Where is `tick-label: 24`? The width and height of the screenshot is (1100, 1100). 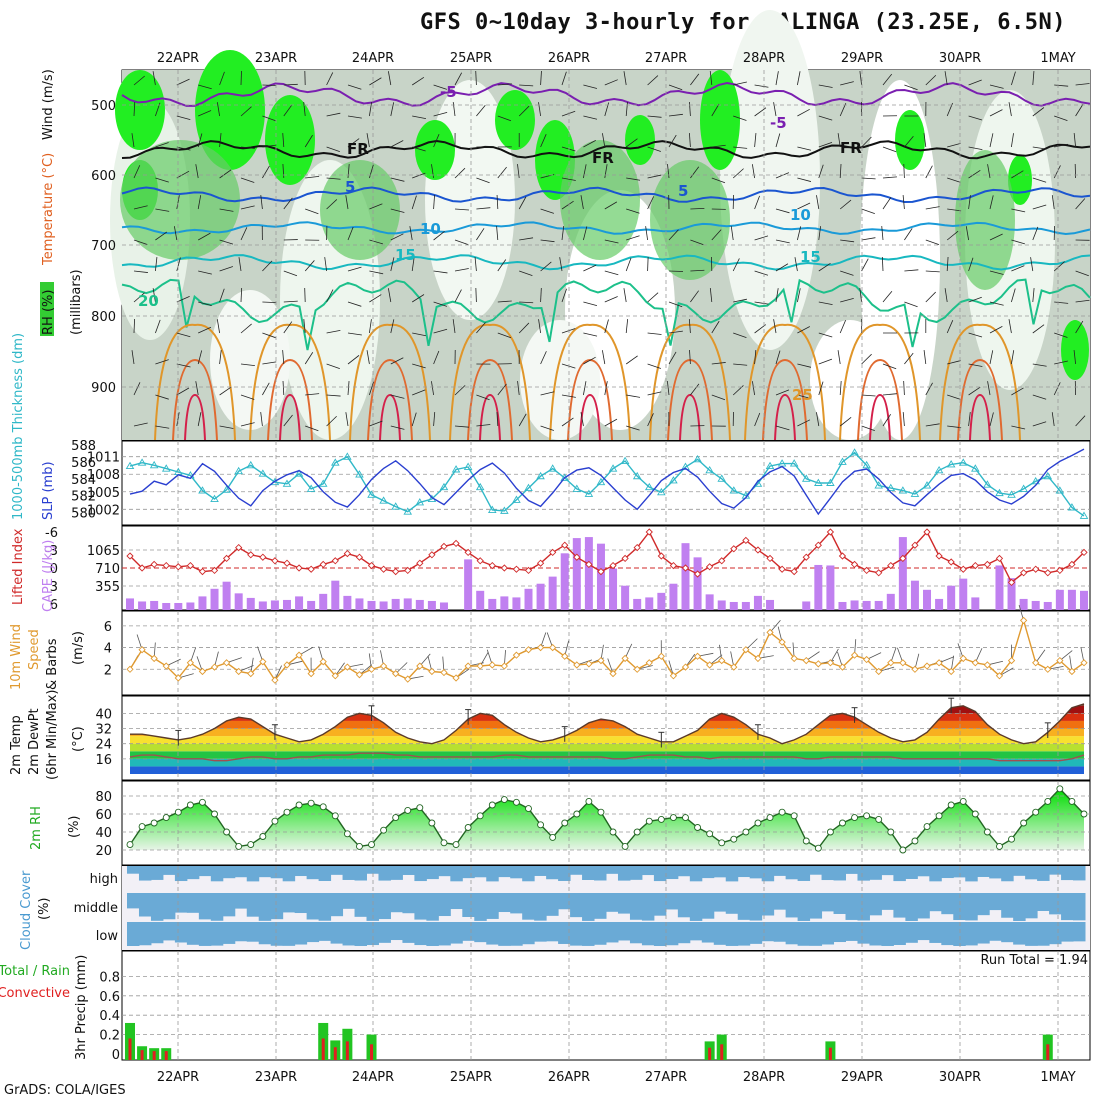
tick-label: 24 is located at coordinates (103, 745).